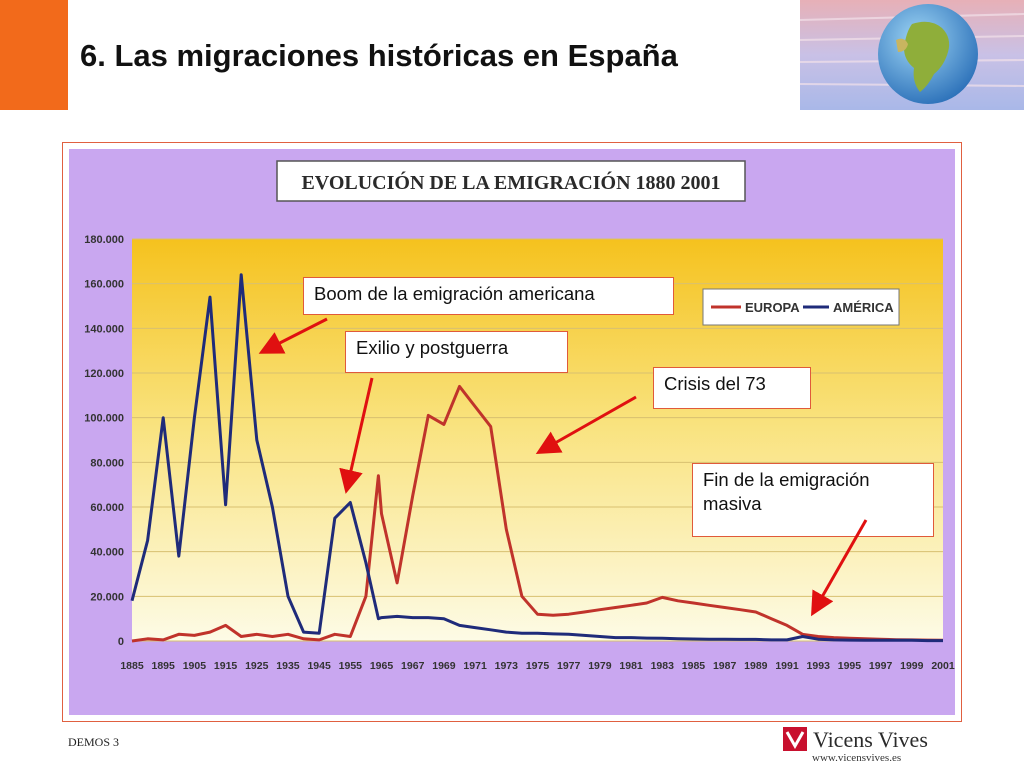 The width and height of the screenshot is (1024, 768). I want to click on x-tick-label: 1981, so click(631, 666).